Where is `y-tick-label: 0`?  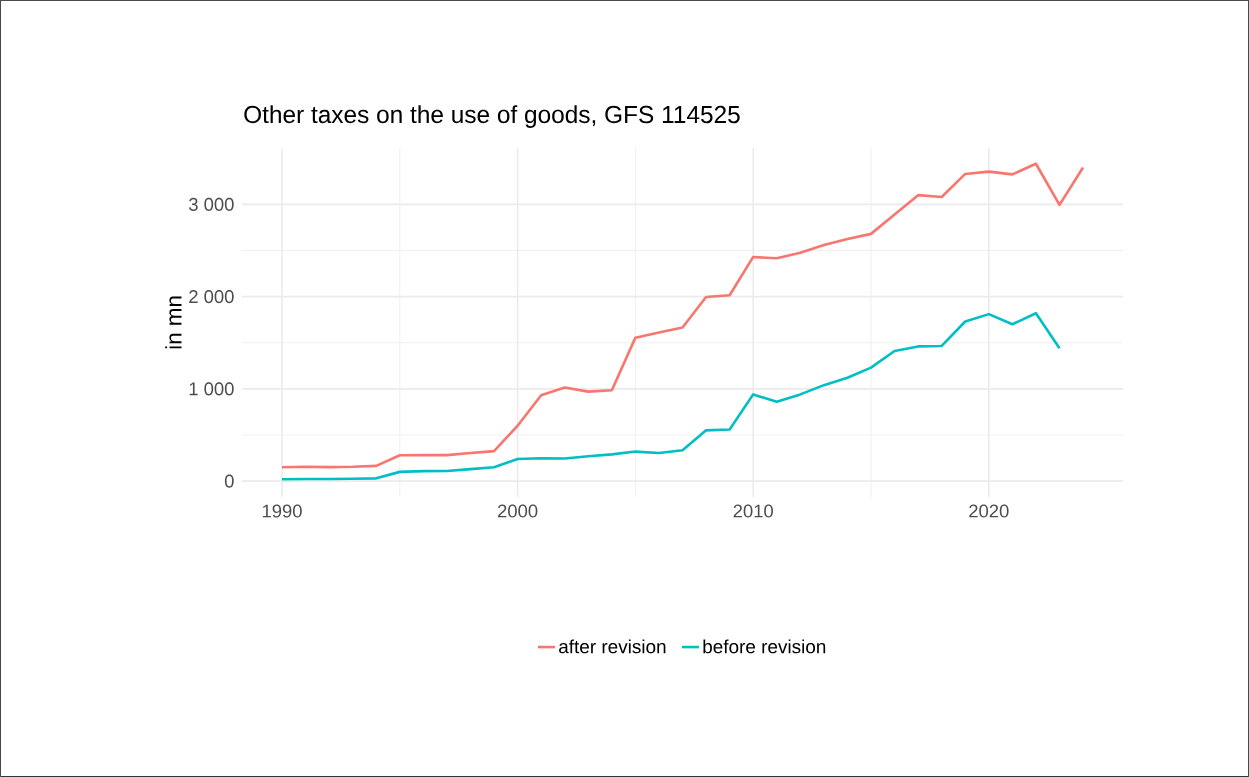 y-tick-label: 0 is located at coordinates (229, 481).